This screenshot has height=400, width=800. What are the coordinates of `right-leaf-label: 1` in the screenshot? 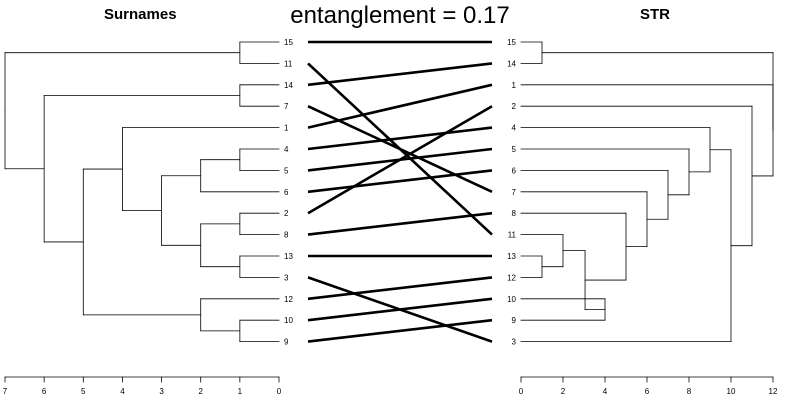 It's located at (514, 85).